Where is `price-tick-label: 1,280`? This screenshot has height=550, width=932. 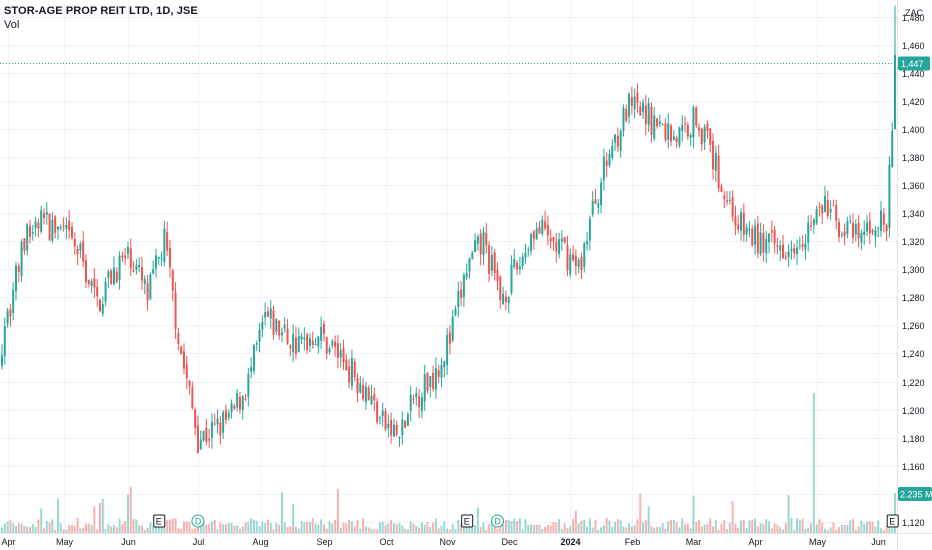
price-tick-label: 1,280 is located at coordinates (913, 298).